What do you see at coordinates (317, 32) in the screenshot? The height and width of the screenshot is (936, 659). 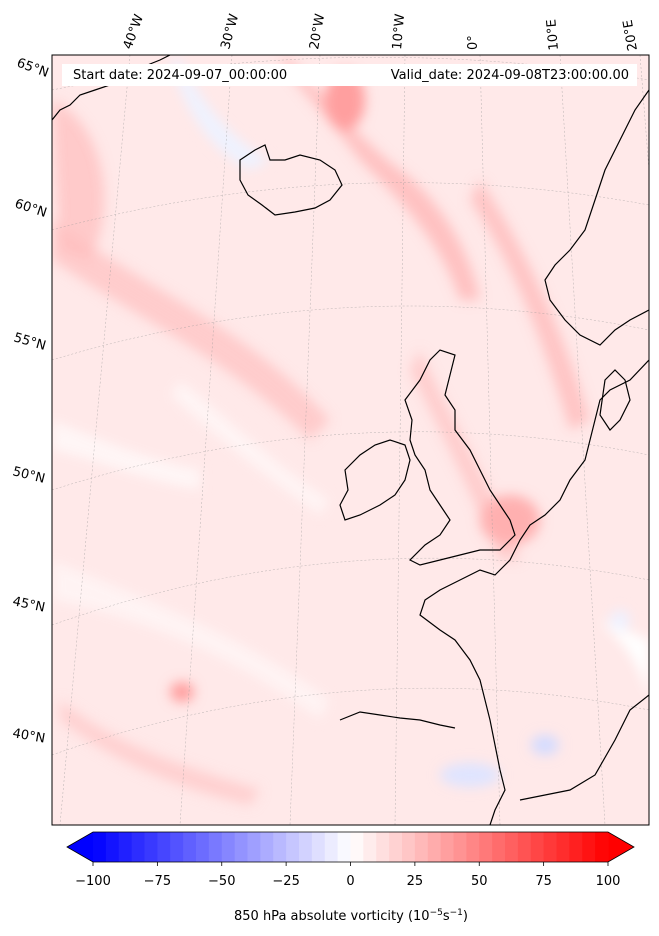 I see `lon-label: 20°W` at bounding box center [317, 32].